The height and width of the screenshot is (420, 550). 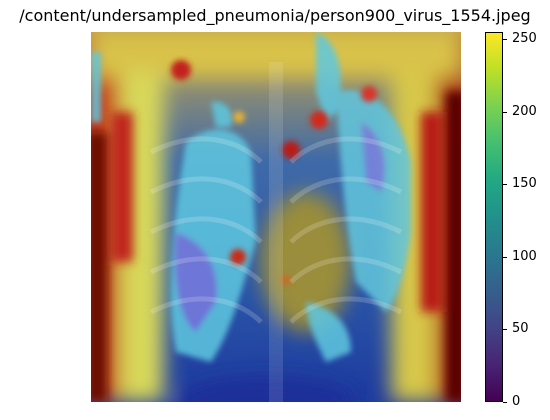 What do you see at coordinates (524, 183) in the screenshot?
I see `colorbar-tick-label: 150` at bounding box center [524, 183].